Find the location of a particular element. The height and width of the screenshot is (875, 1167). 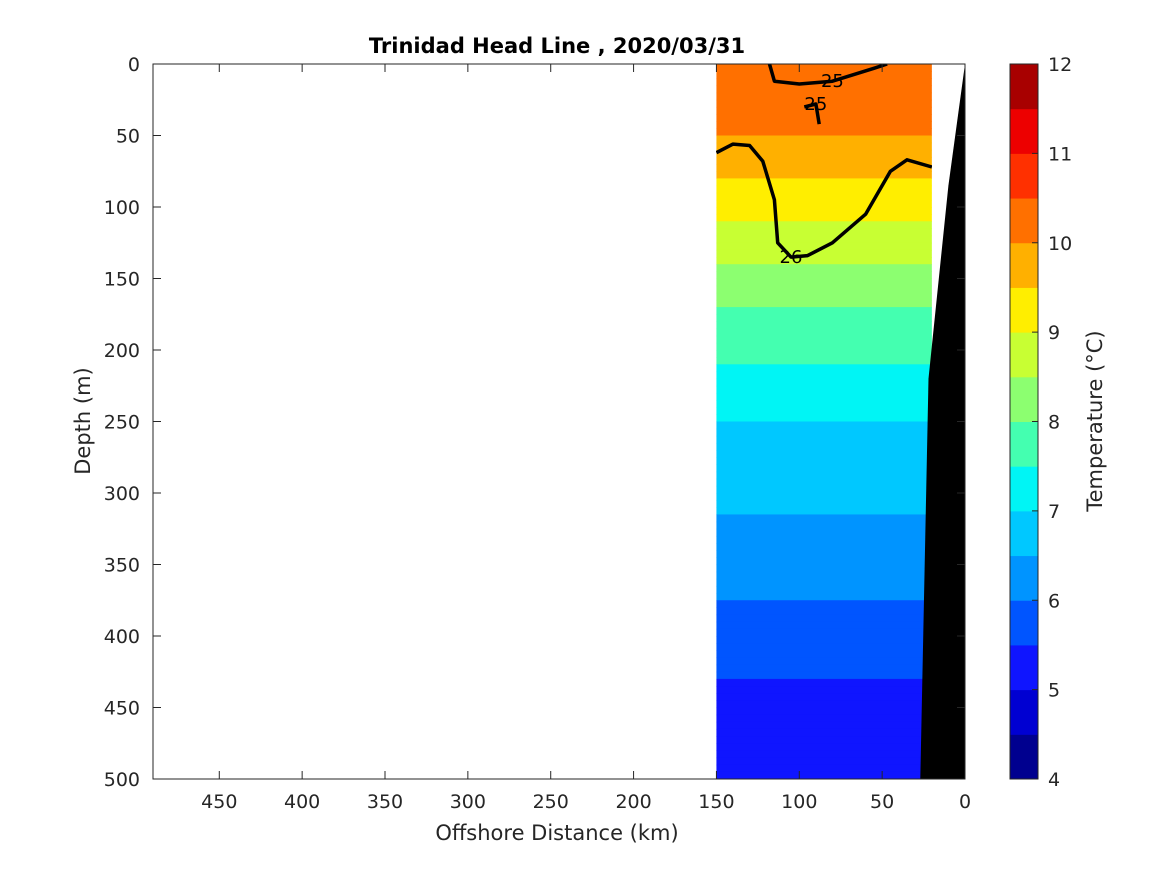

y-tick-label: 450 is located at coordinates (122, 709).